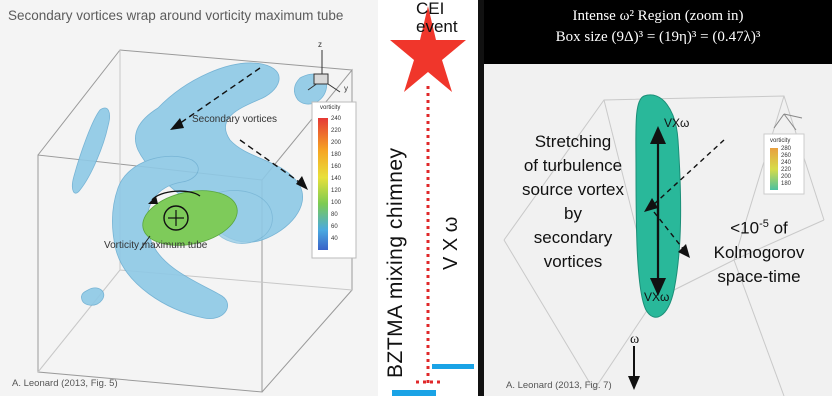  I want to click on legend-ticks: 240 220 200 180 160 140 120 100 80 60 40, so click(336, 179).